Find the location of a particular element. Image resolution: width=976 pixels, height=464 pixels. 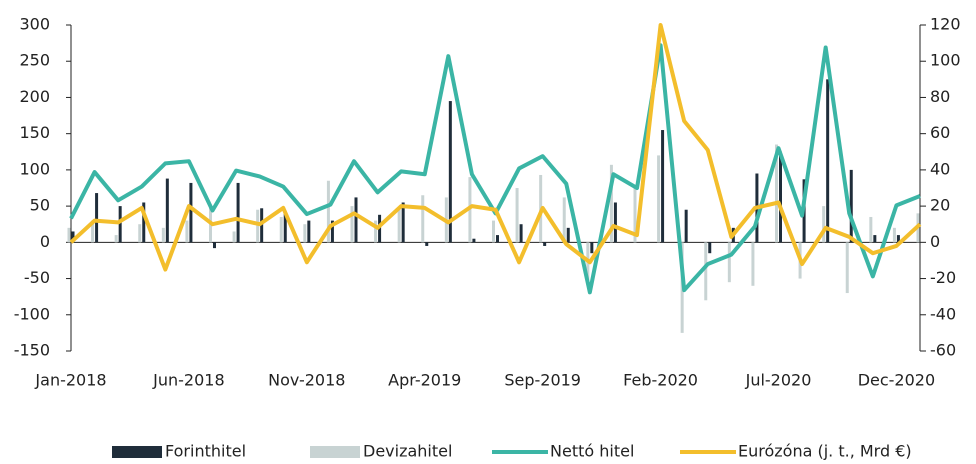

y-tick-label: 200 is located at coordinates (34, 96).